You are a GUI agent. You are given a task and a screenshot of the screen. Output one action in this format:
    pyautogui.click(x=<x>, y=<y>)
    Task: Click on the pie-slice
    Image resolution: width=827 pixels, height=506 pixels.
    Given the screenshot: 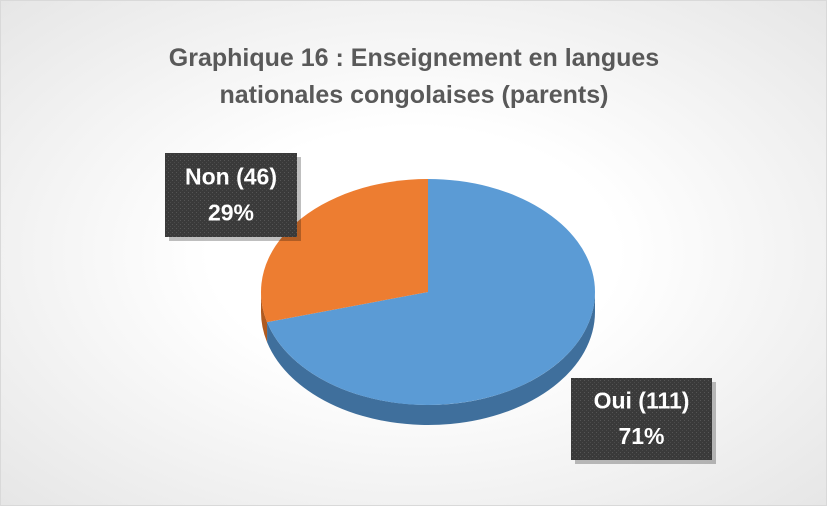 What is the action you would take?
    pyautogui.click(x=344, y=251)
    